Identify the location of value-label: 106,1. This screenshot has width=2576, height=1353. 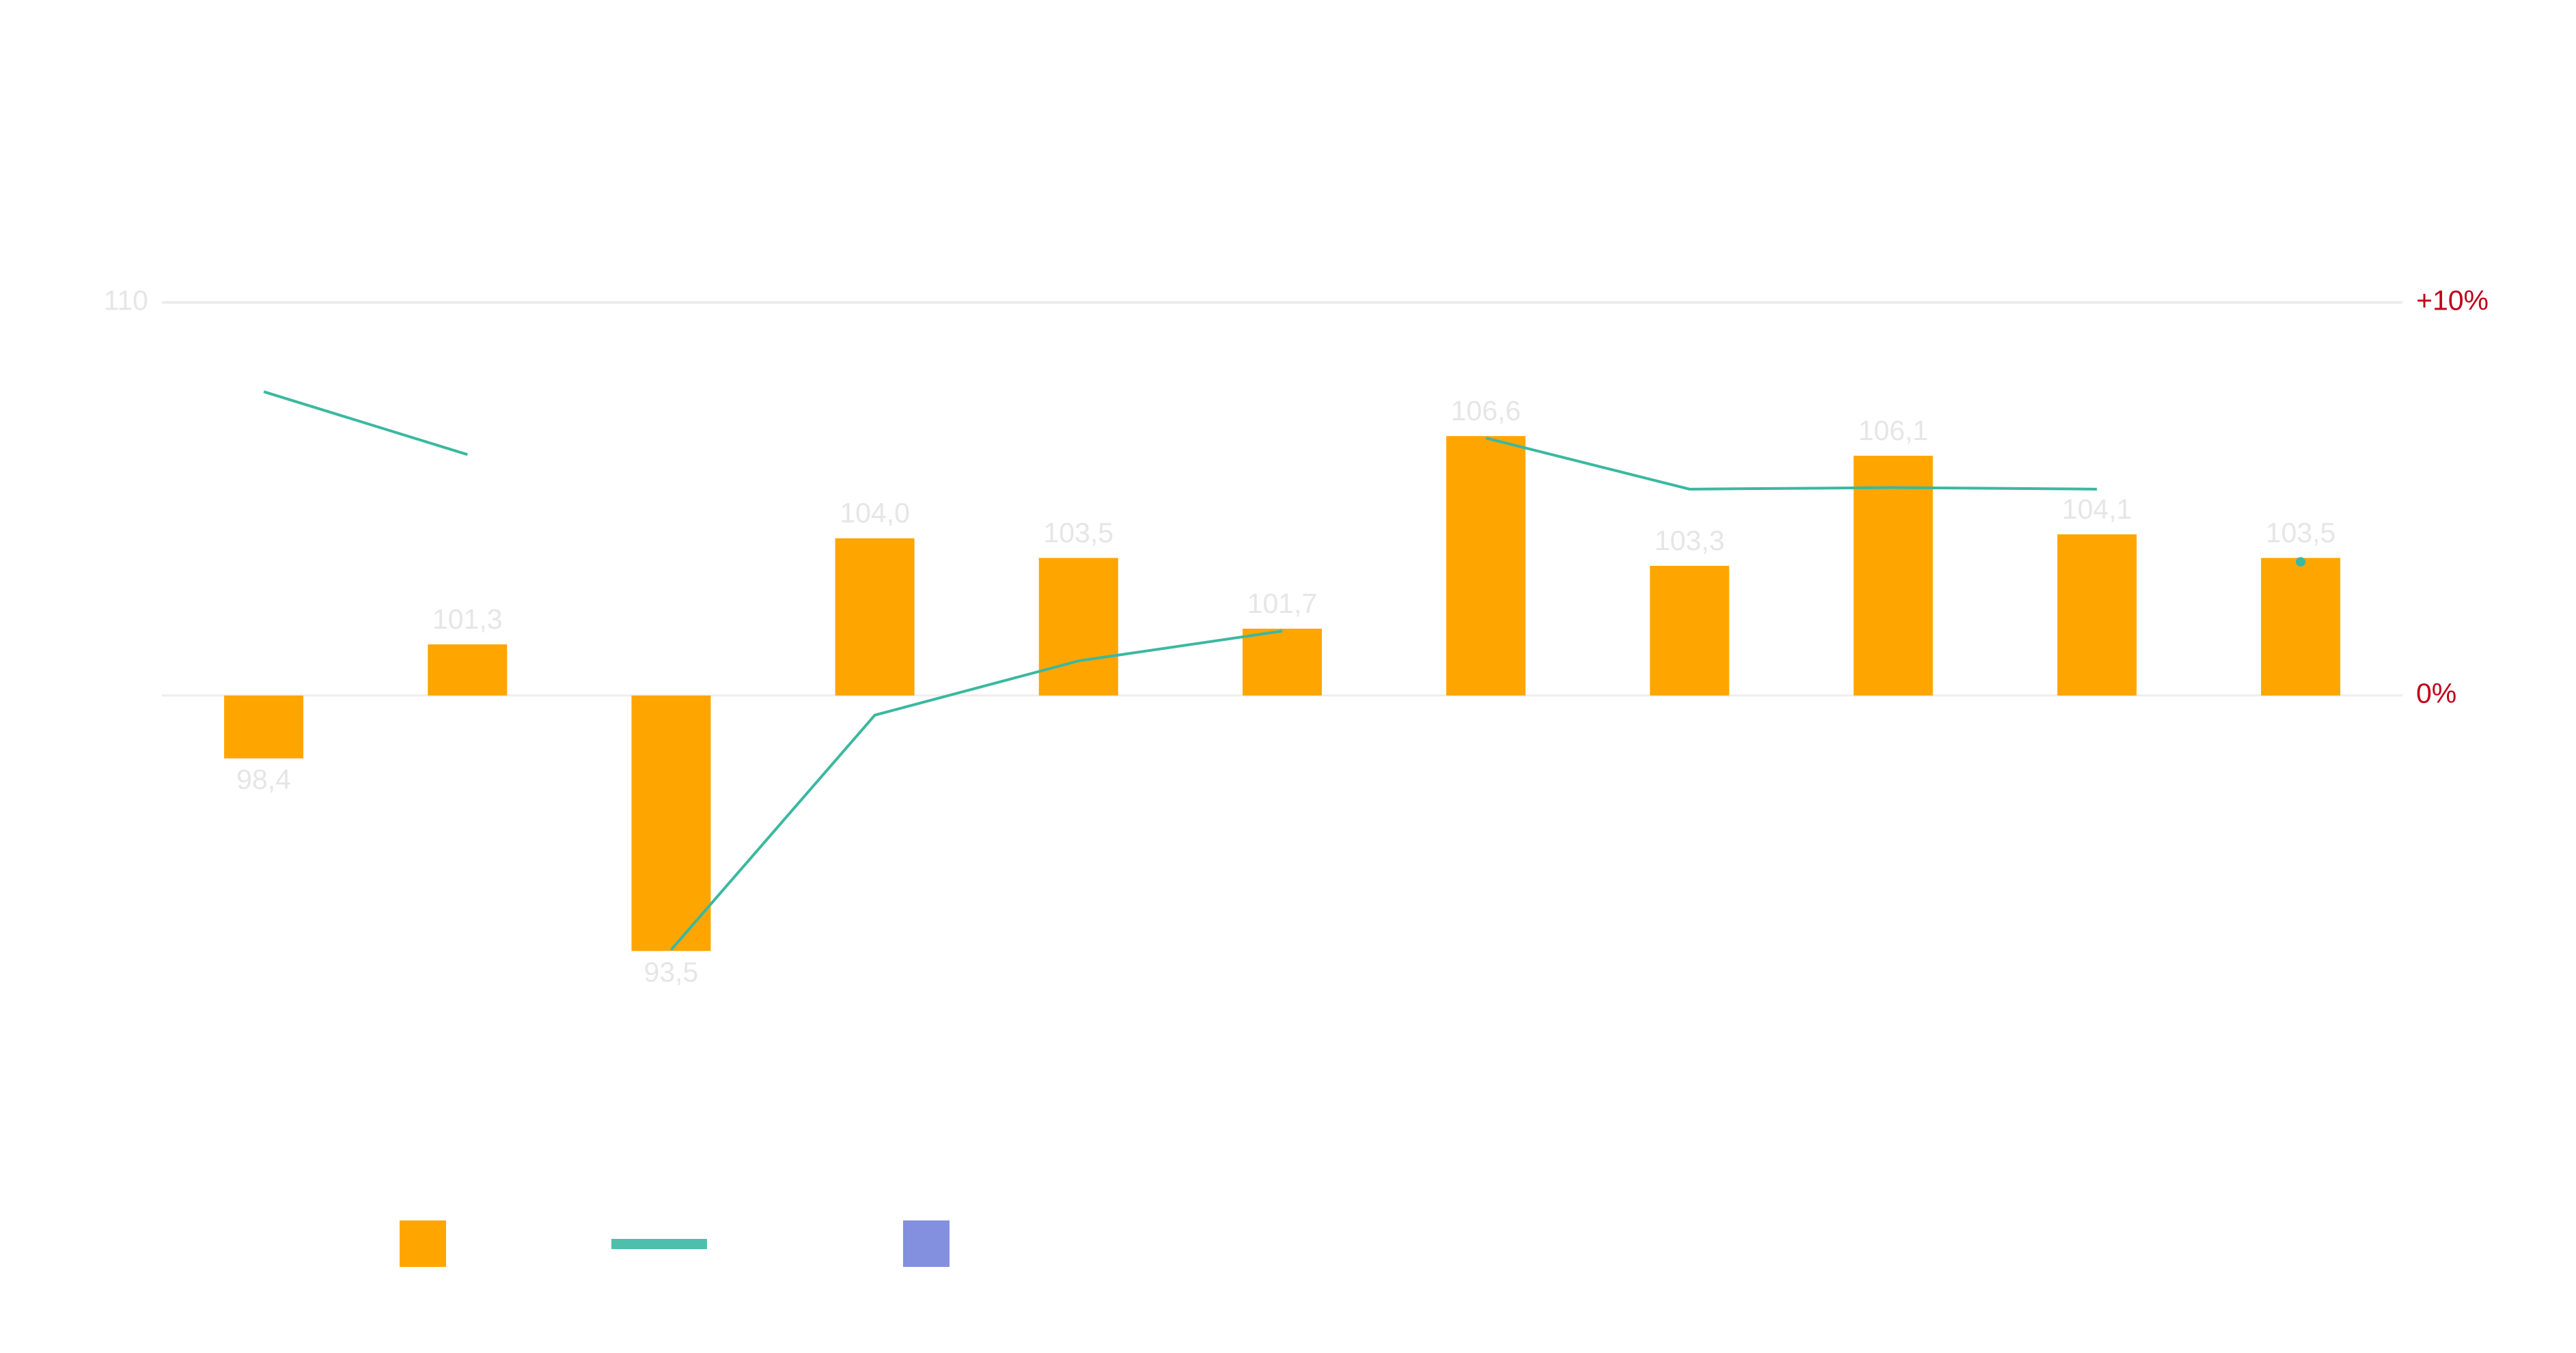
(1893, 430).